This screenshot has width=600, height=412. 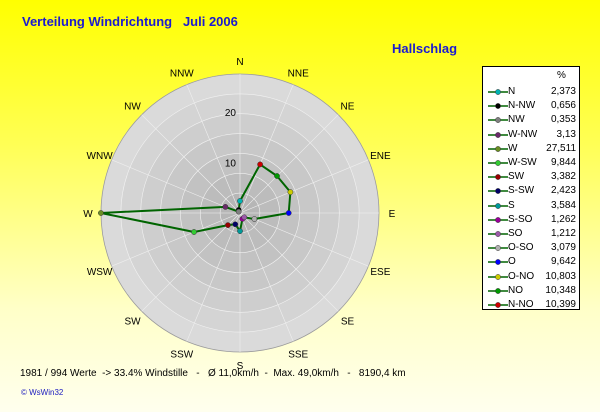 What do you see at coordinates (100, 272) in the screenshot?
I see `direction-label: WSW` at bounding box center [100, 272].